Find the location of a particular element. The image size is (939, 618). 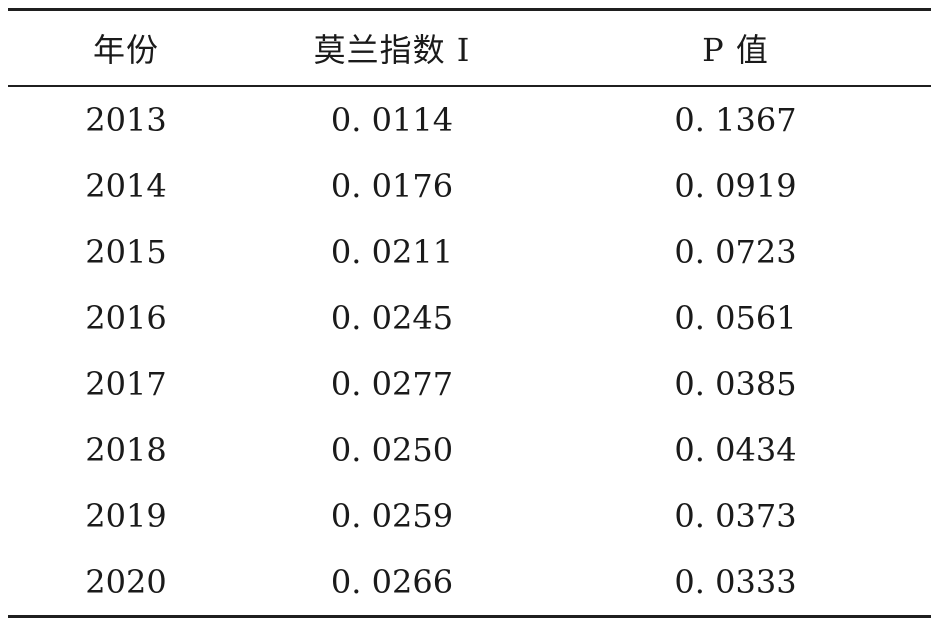

table-row: 2020 0. 0266 0. 0333 is located at coordinates (469, 583).